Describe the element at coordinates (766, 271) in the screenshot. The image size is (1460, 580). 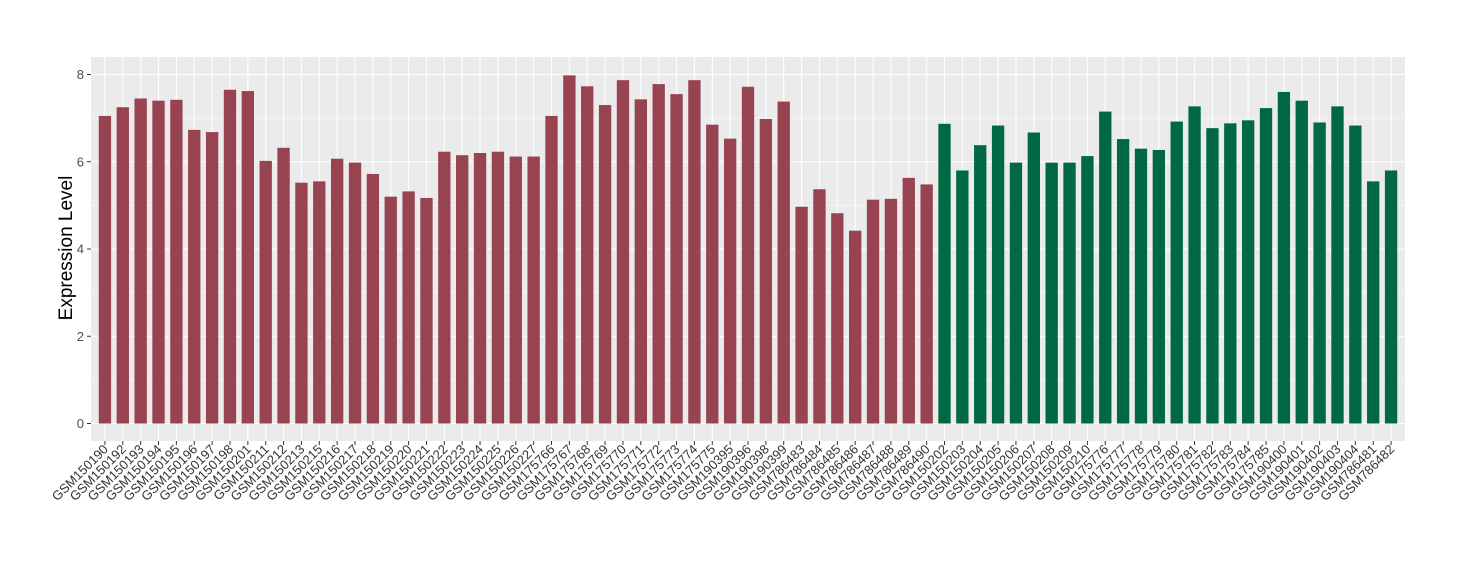
I see `bar-GSM190398` at that location.